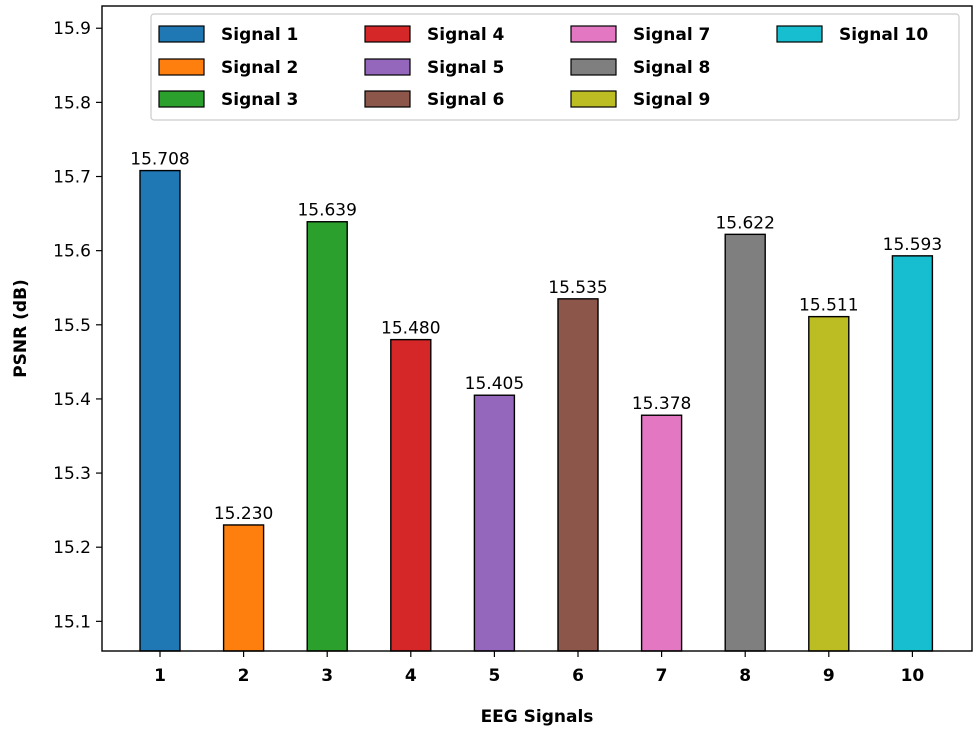 The width and height of the screenshot is (980, 731). I want to click on legend-label-signal-5: Signal 5, so click(465, 68).